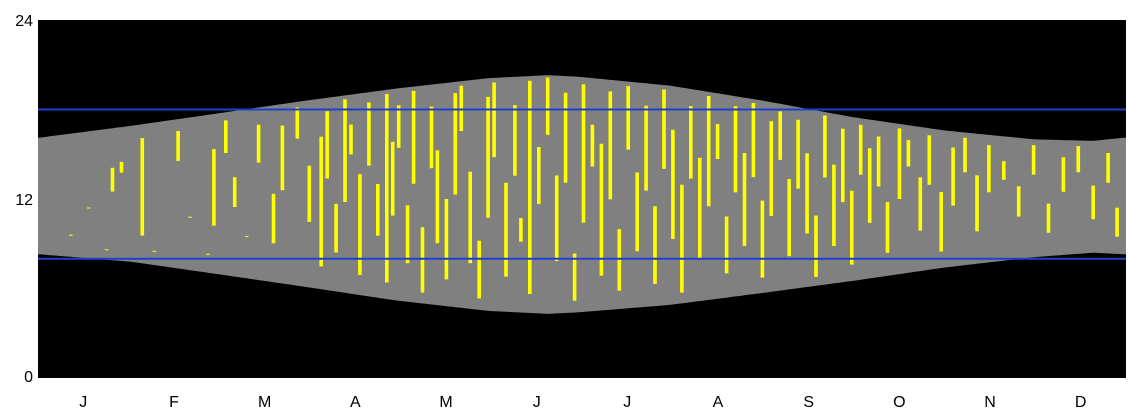 The width and height of the screenshot is (1128, 409). I want to click on x-tick-label: N, so click(990, 401).